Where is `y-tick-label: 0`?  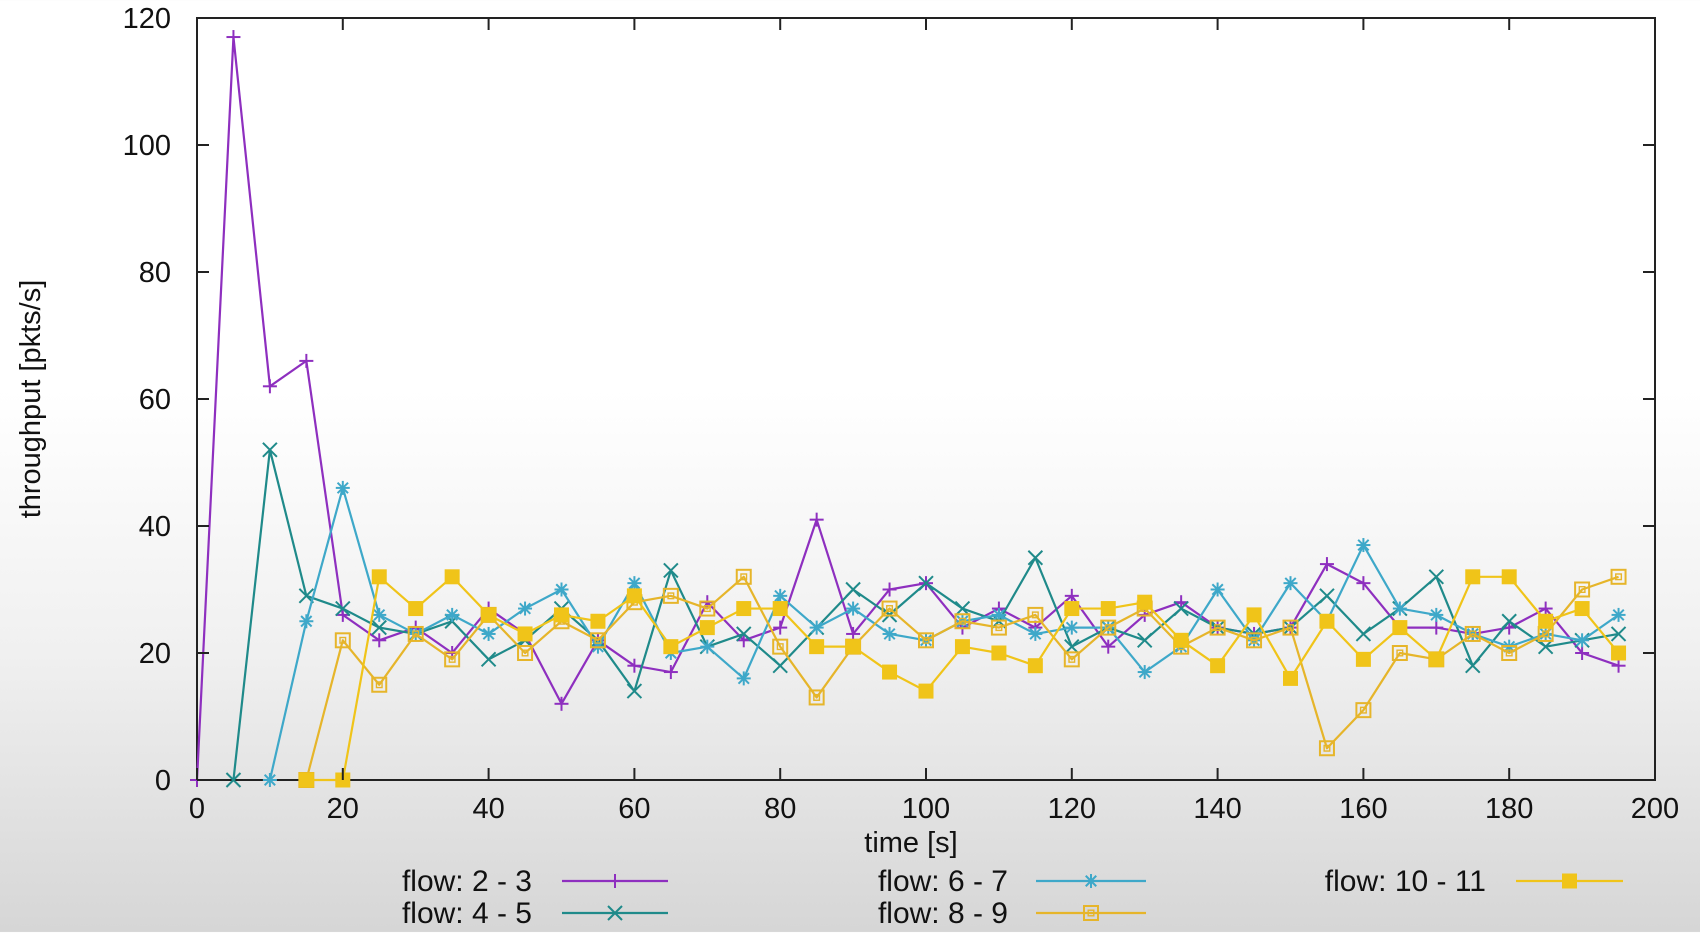
y-tick-label: 0 is located at coordinates (163, 781).